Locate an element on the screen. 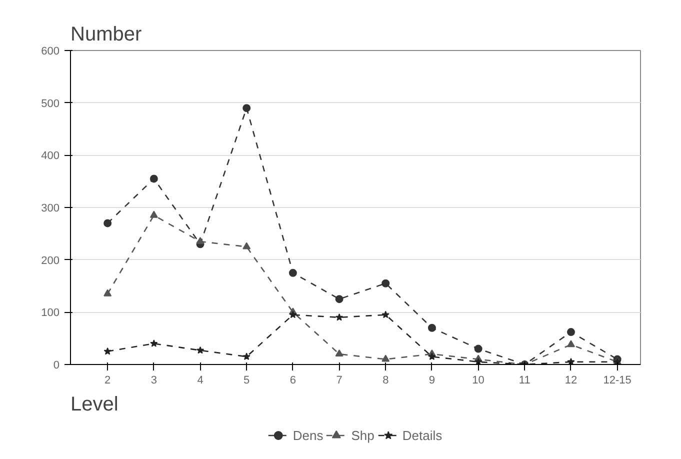 The width and height of the screenshot is (681, 459). x-tick-label: 8 is located at coordinates (385, 380).